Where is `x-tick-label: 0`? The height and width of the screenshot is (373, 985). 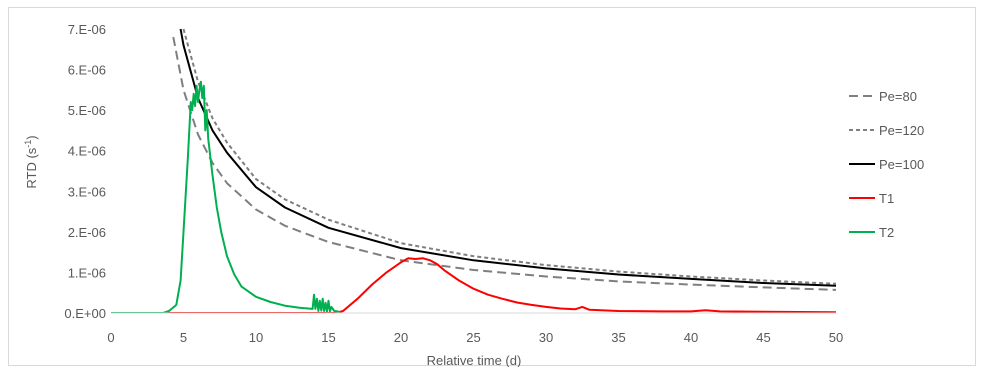 x-tick-label: 0 is located at coordinates (110, 337).